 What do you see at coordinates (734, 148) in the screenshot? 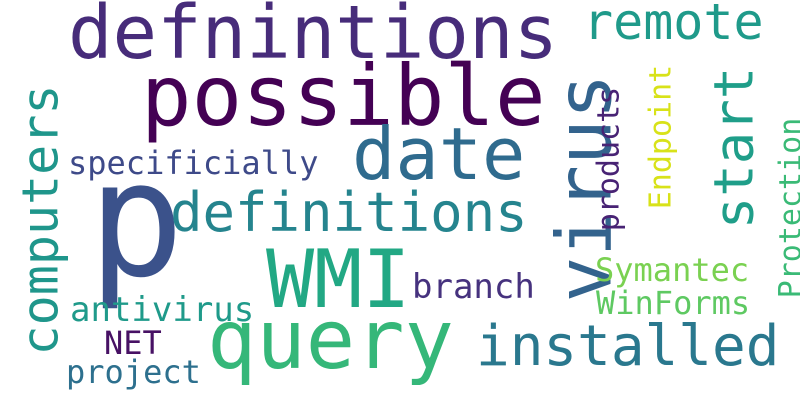
I see `word-start: start` at bounding box center [734, 148].